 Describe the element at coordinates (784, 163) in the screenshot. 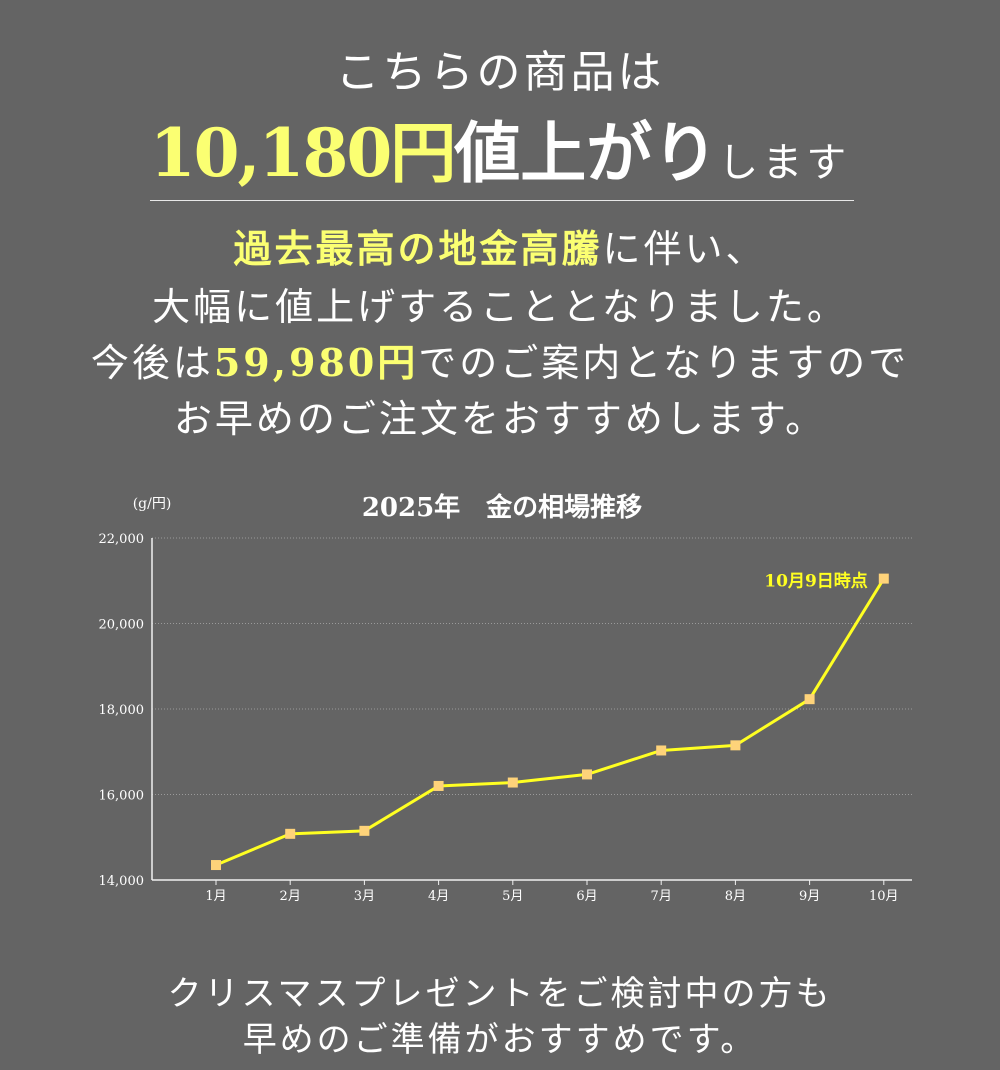

I see `headline-suffix: します` at that location.